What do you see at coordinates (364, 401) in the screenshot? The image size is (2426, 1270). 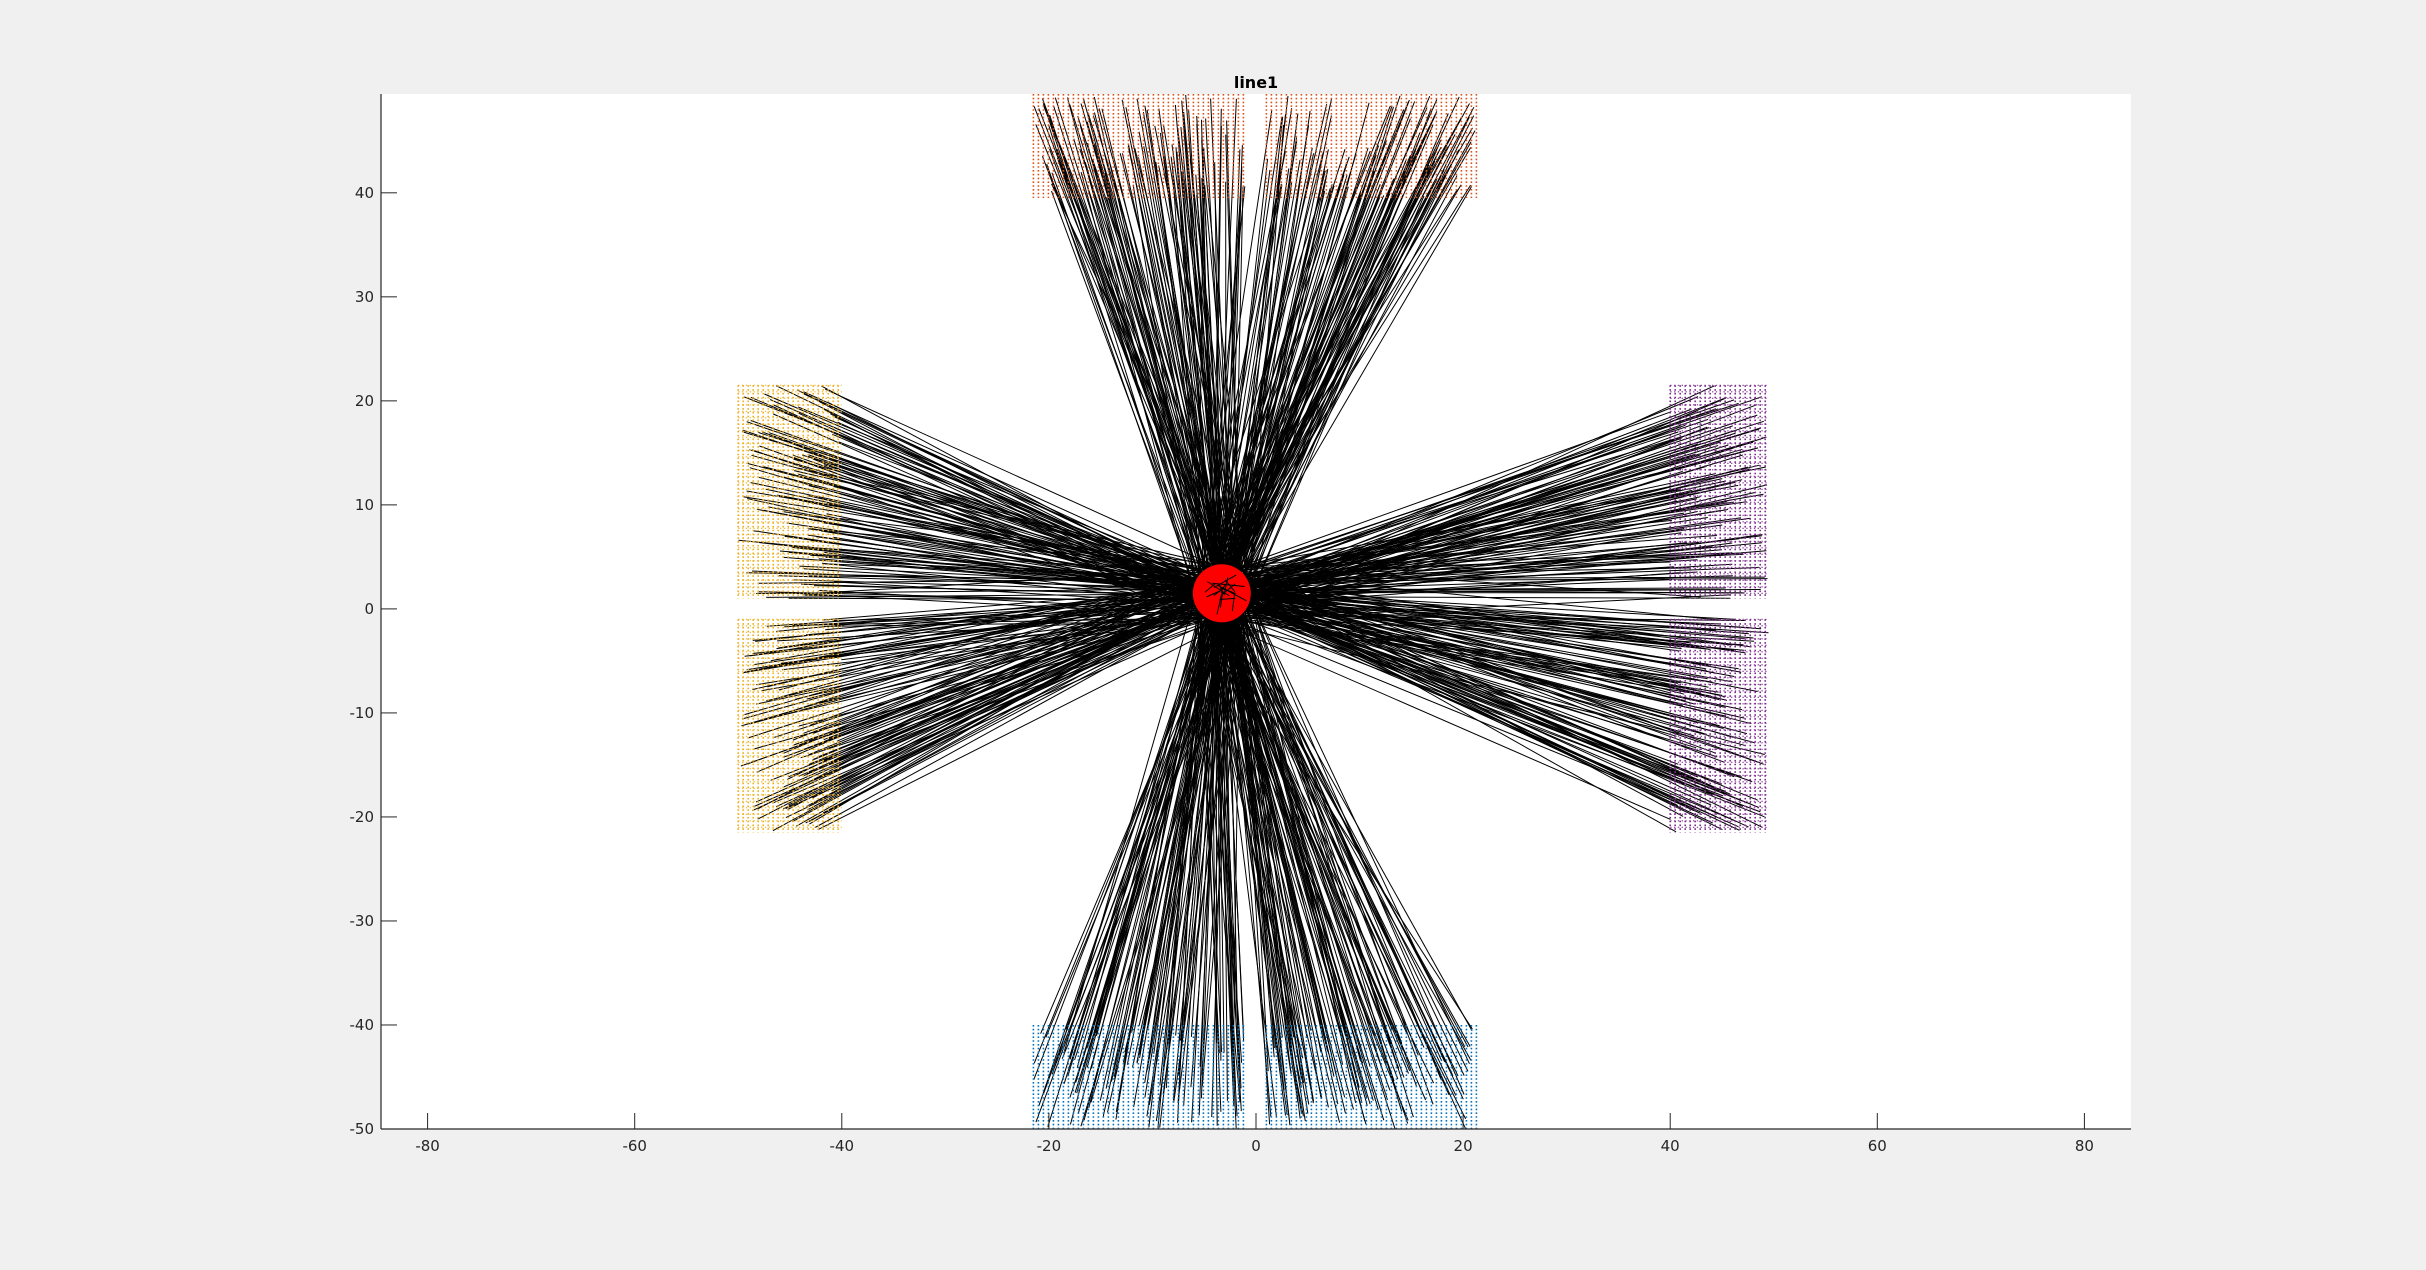 I see `y-tick-label: 20` at bounding box center [364, 401].